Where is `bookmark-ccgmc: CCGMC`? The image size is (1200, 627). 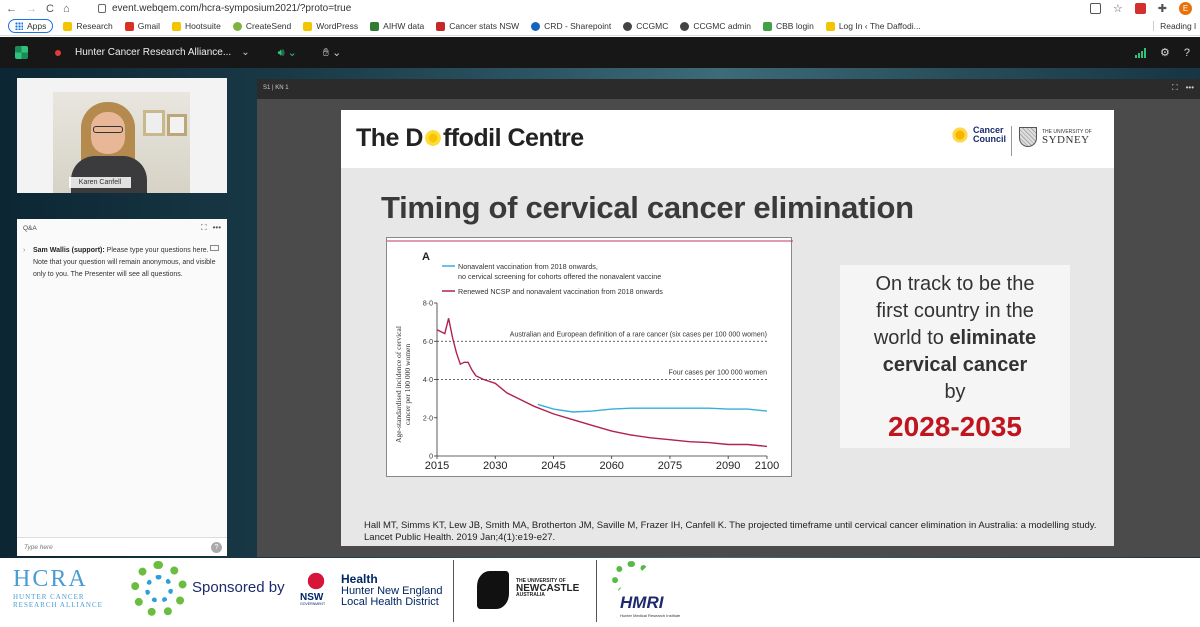 bookmark-ccgmc: CCGMC is located at coordinates (645, 26).